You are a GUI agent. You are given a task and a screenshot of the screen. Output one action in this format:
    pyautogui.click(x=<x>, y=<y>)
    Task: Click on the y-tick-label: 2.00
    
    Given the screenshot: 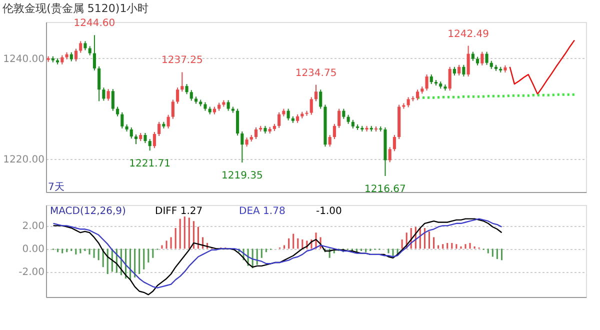 What is the action you would take?
    pyautogui.click(x=33, y=226)
    